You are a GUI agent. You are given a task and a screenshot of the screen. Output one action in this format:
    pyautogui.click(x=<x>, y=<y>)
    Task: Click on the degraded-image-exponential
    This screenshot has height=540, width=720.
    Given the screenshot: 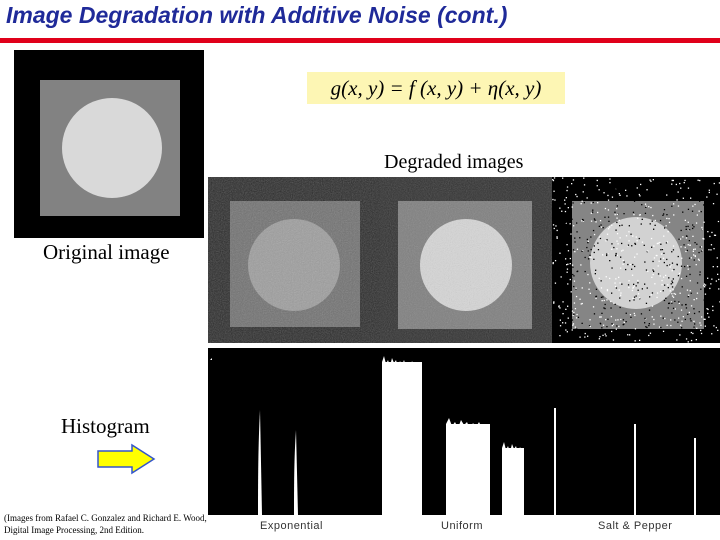 What is the action you would take?
    pyautogui.click(x=294, y=260)
    